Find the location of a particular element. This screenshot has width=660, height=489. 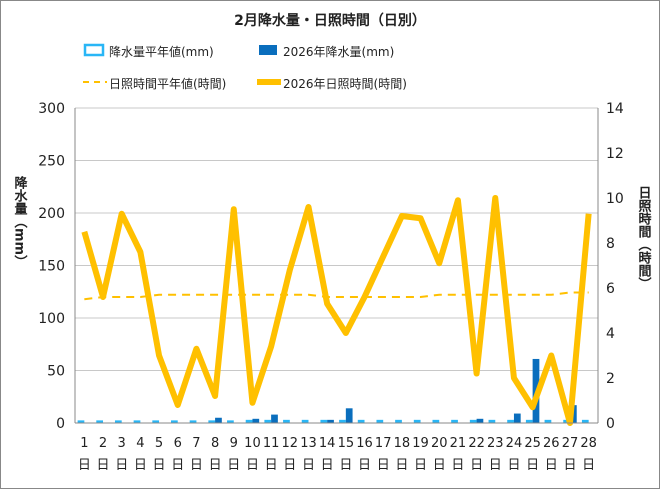

x-tick-label: 21 is located at coordinates (458, 443).